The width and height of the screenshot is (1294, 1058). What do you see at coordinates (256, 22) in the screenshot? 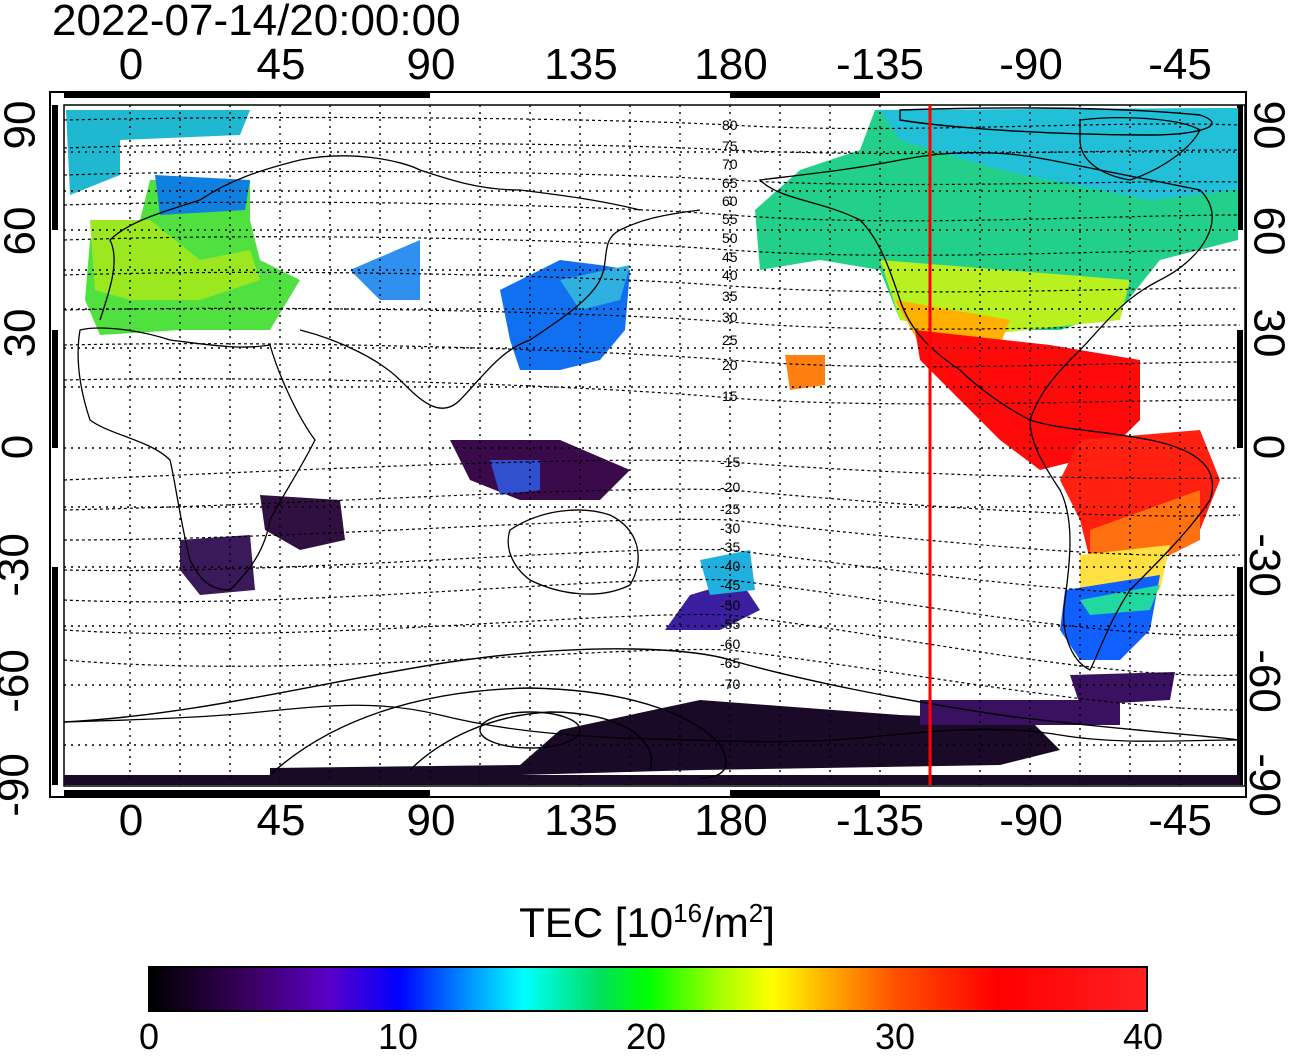
I see `map-title: 2022-07-14/20:00:00` at bounding box center [256, 22].